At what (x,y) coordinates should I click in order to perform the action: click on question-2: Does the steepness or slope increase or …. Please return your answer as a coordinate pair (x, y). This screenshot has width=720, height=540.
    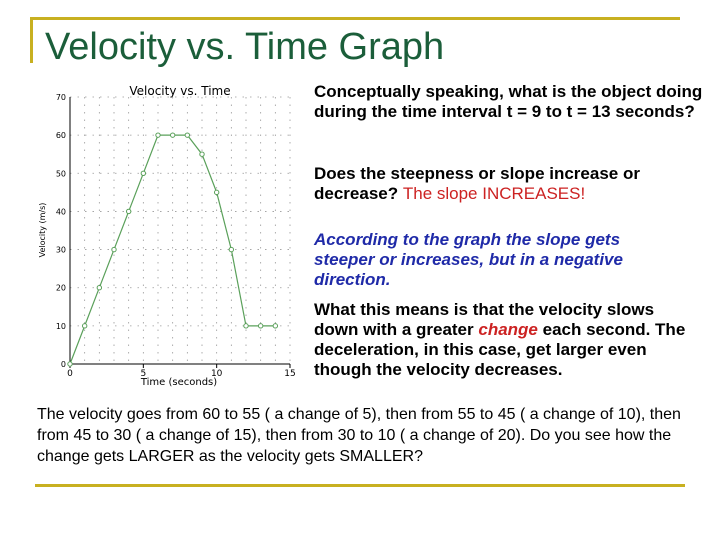
    Looking at the image, I should click on (514, 184).